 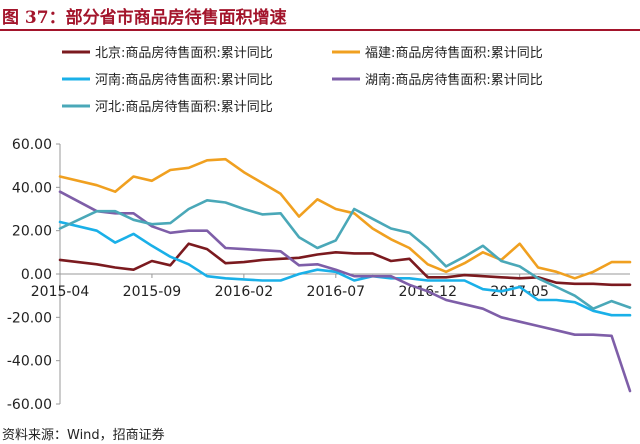 What do you see at coordinates (320, 30) in the screenshot?
I see `title-rule` at bounding box center [320, 30].